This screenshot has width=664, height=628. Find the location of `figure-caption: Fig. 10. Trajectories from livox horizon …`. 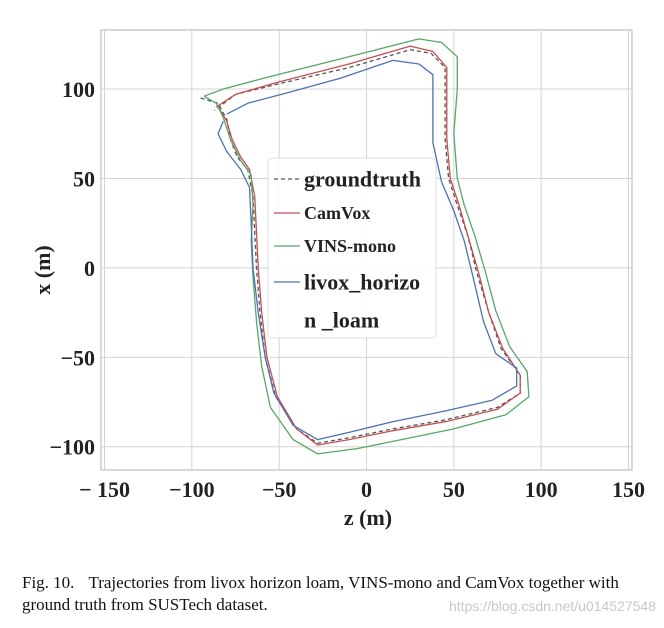

figure-caption: Fig. 10. Trajectories from livox horizon … is located at coordinates (342, 594).